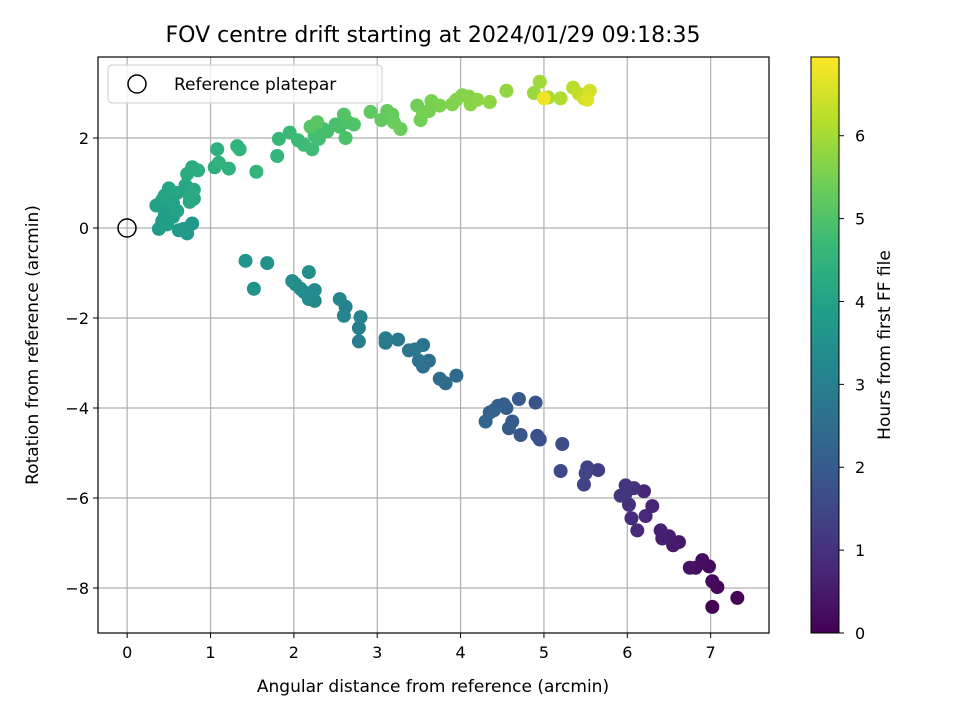 The width and height of the screenshot is (960, 720). I want to click on legend-marker, so click(137, 84).